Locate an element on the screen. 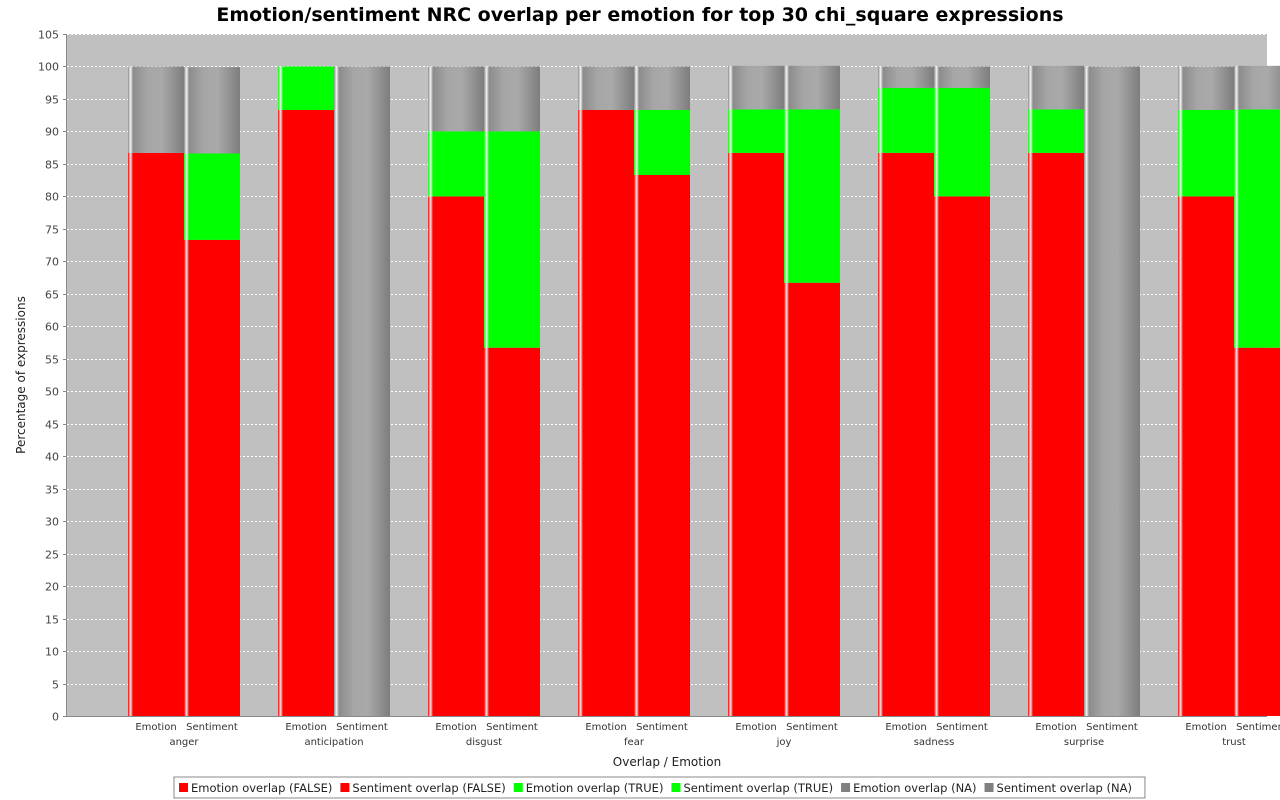 The height and width of the screenshot is (800, 1280). legend-frame is located at coordinates (659, 787).